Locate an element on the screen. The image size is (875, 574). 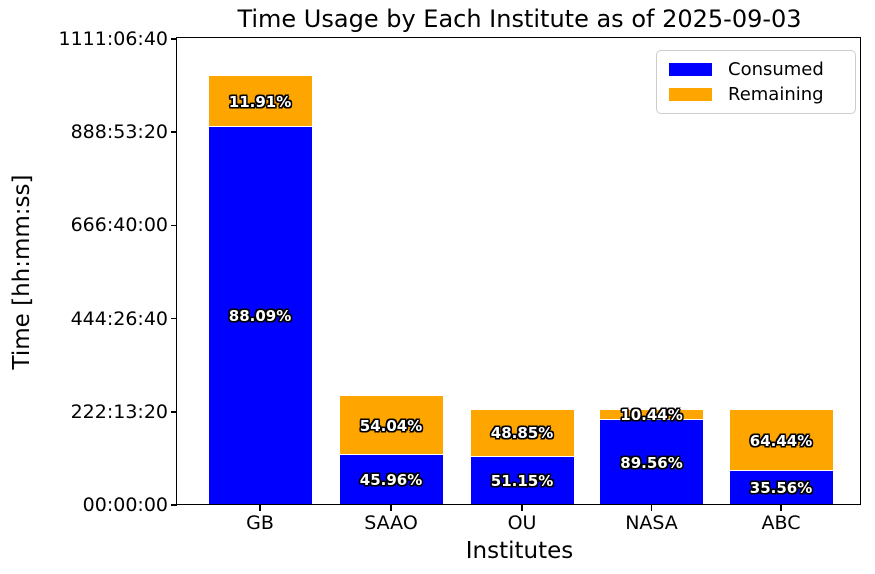
bar-label-consumed-SAAO: 45.96% is located at coordinates (391, 480).